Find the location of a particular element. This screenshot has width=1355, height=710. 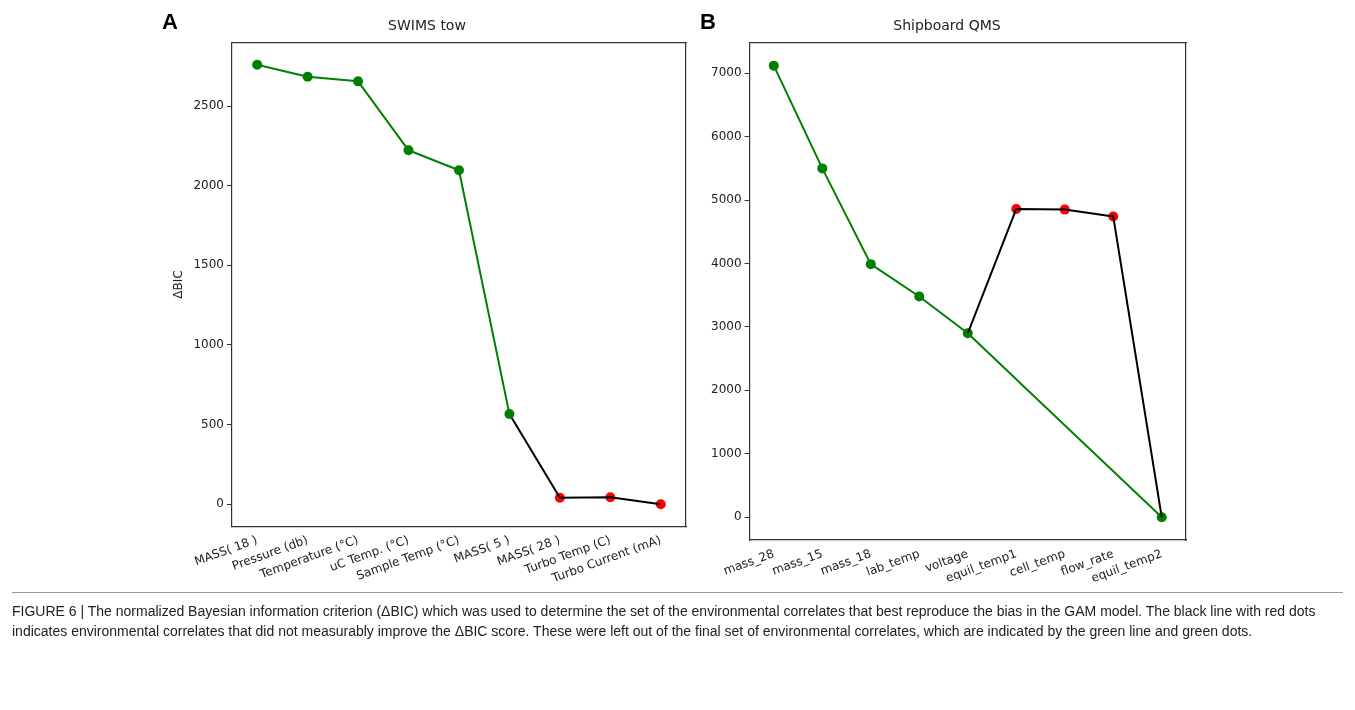

y-tick-label: 500 is located at coordinates (212, 423).